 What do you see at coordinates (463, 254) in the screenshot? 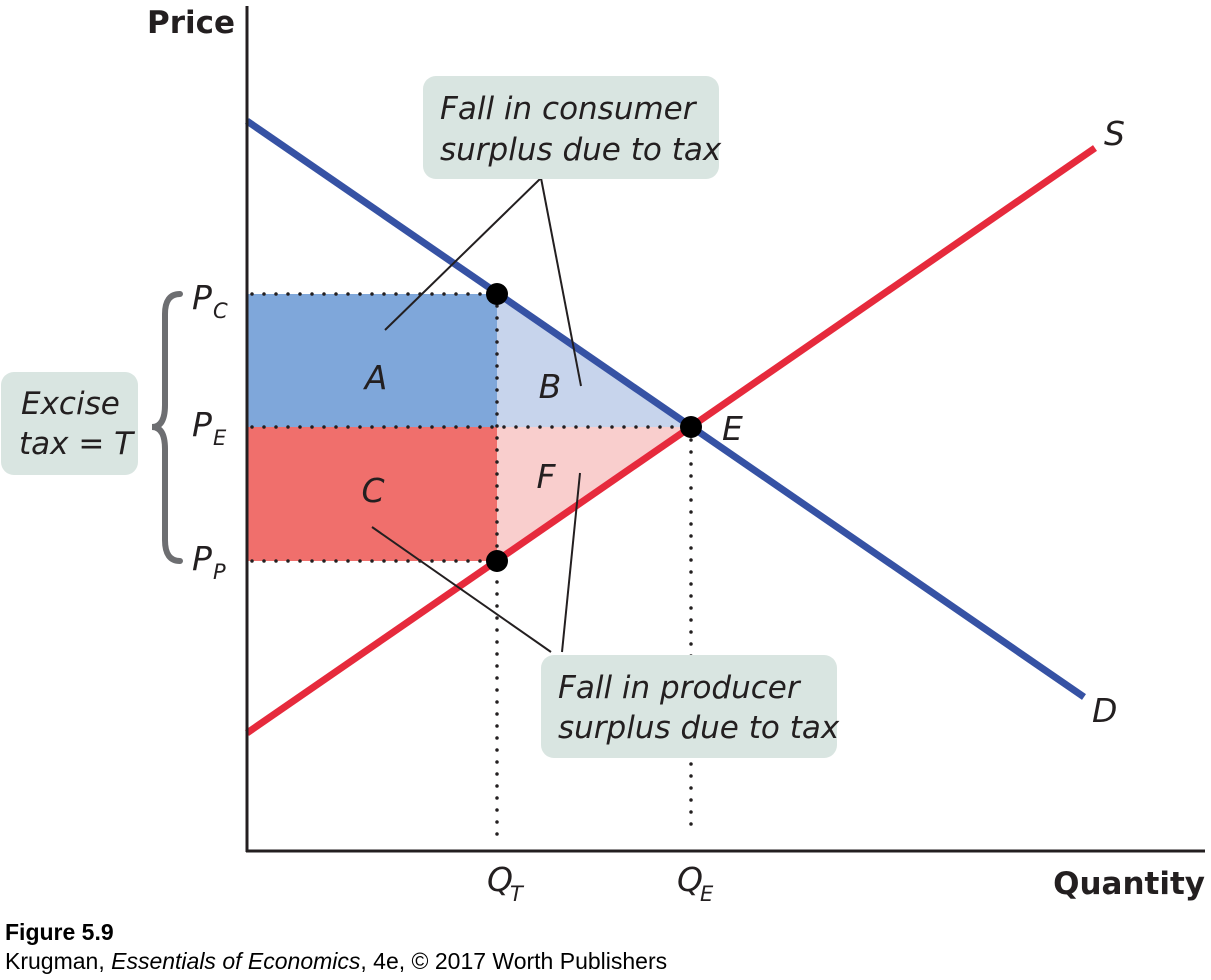
I see `connector-a` at bounding box center [463, 254].